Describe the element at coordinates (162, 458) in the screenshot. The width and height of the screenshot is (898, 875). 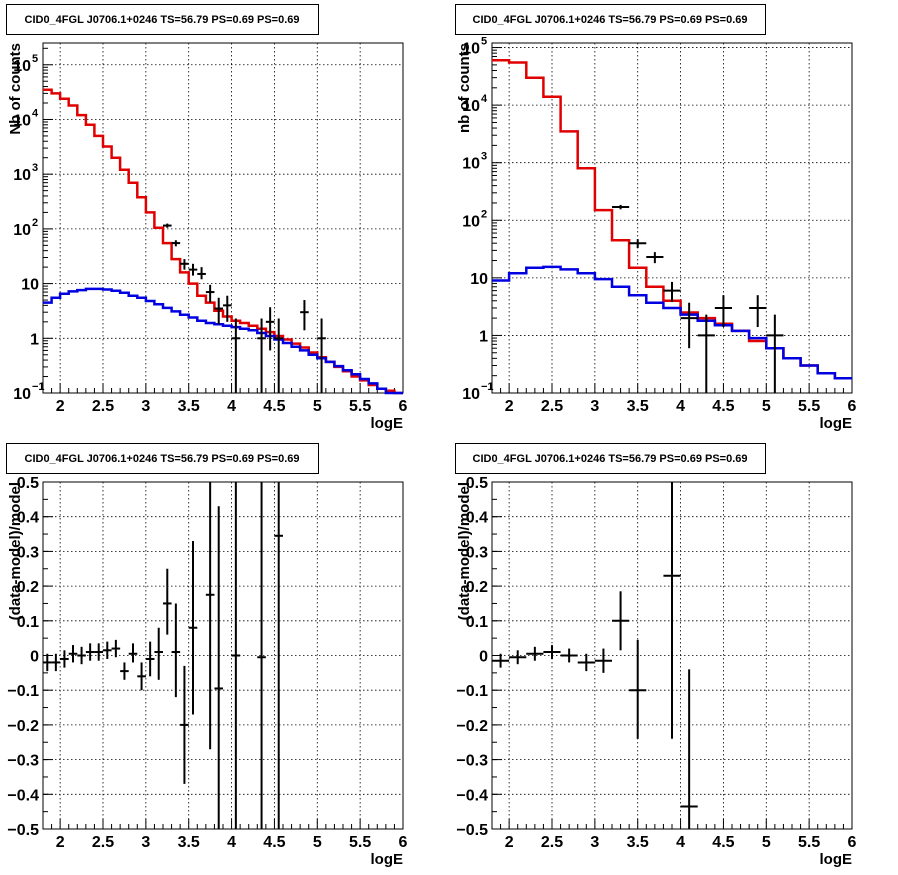
I see `chart-title-box` at that location.